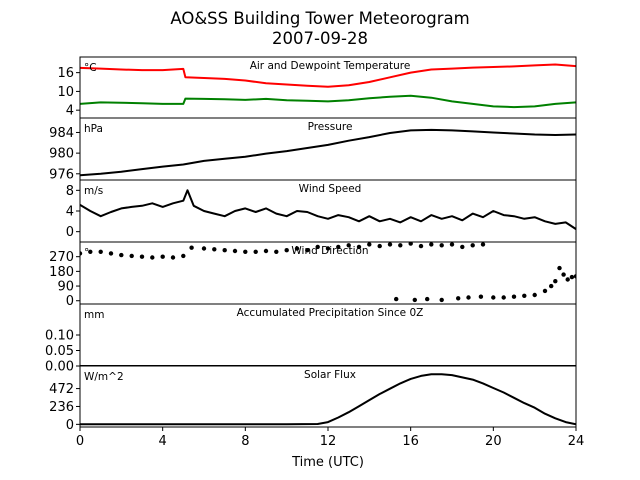 The image size is (640, 480). I want to click on y-tick-label-wind-speed-1: 4, so click(70, 212).